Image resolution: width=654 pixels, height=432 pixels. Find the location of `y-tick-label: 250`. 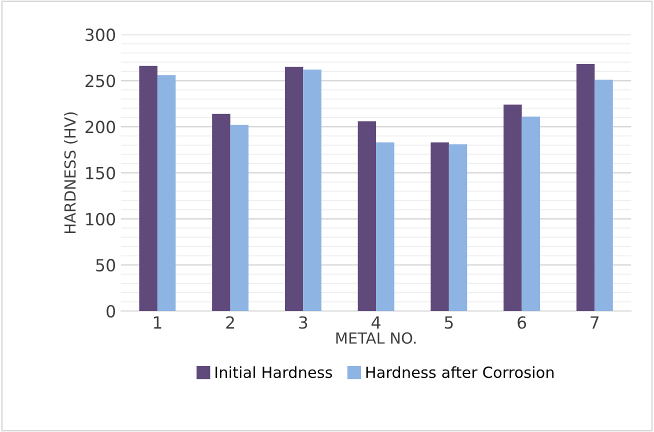

y-tick-label: 250 is located at coordinates (101, 81).